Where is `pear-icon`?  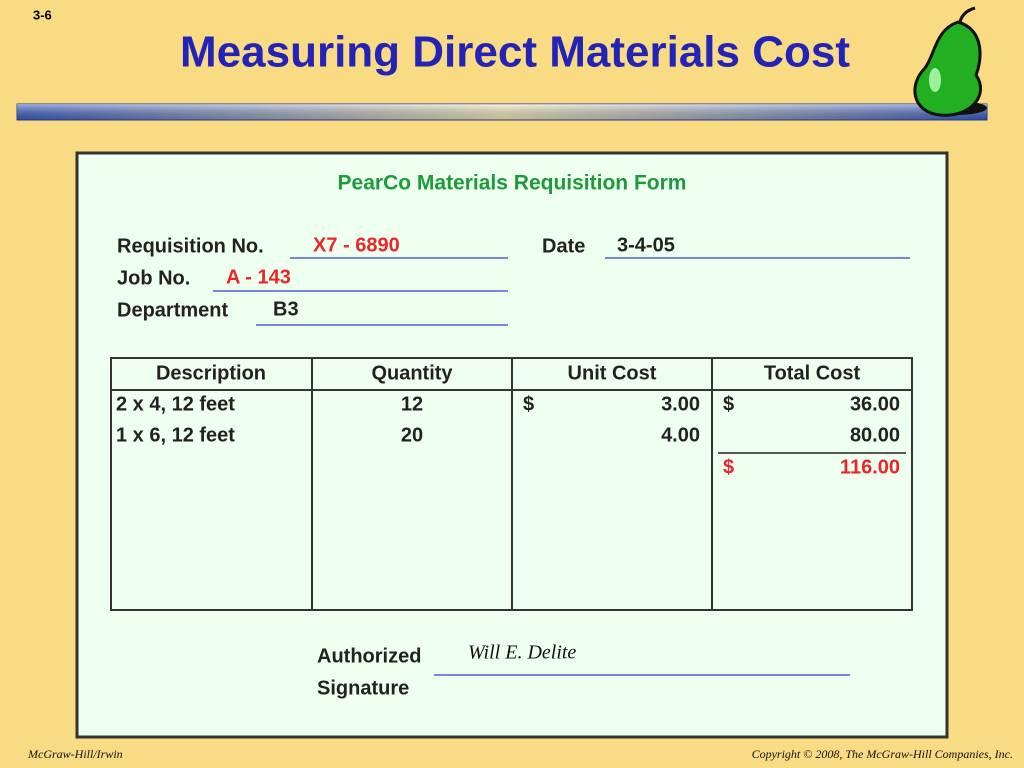
pear-icon is located at coordinates (950, 61).